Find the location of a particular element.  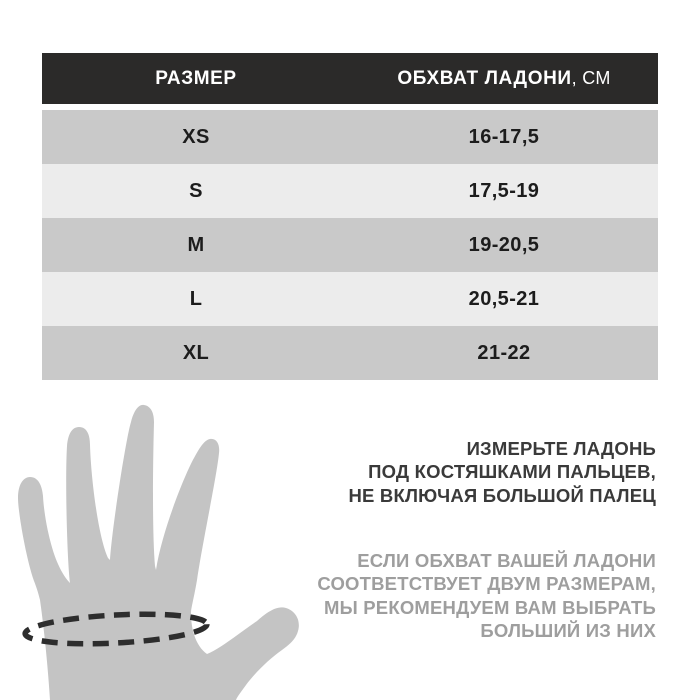

range-cell: 21-22 is located at coordinates (504, 352).